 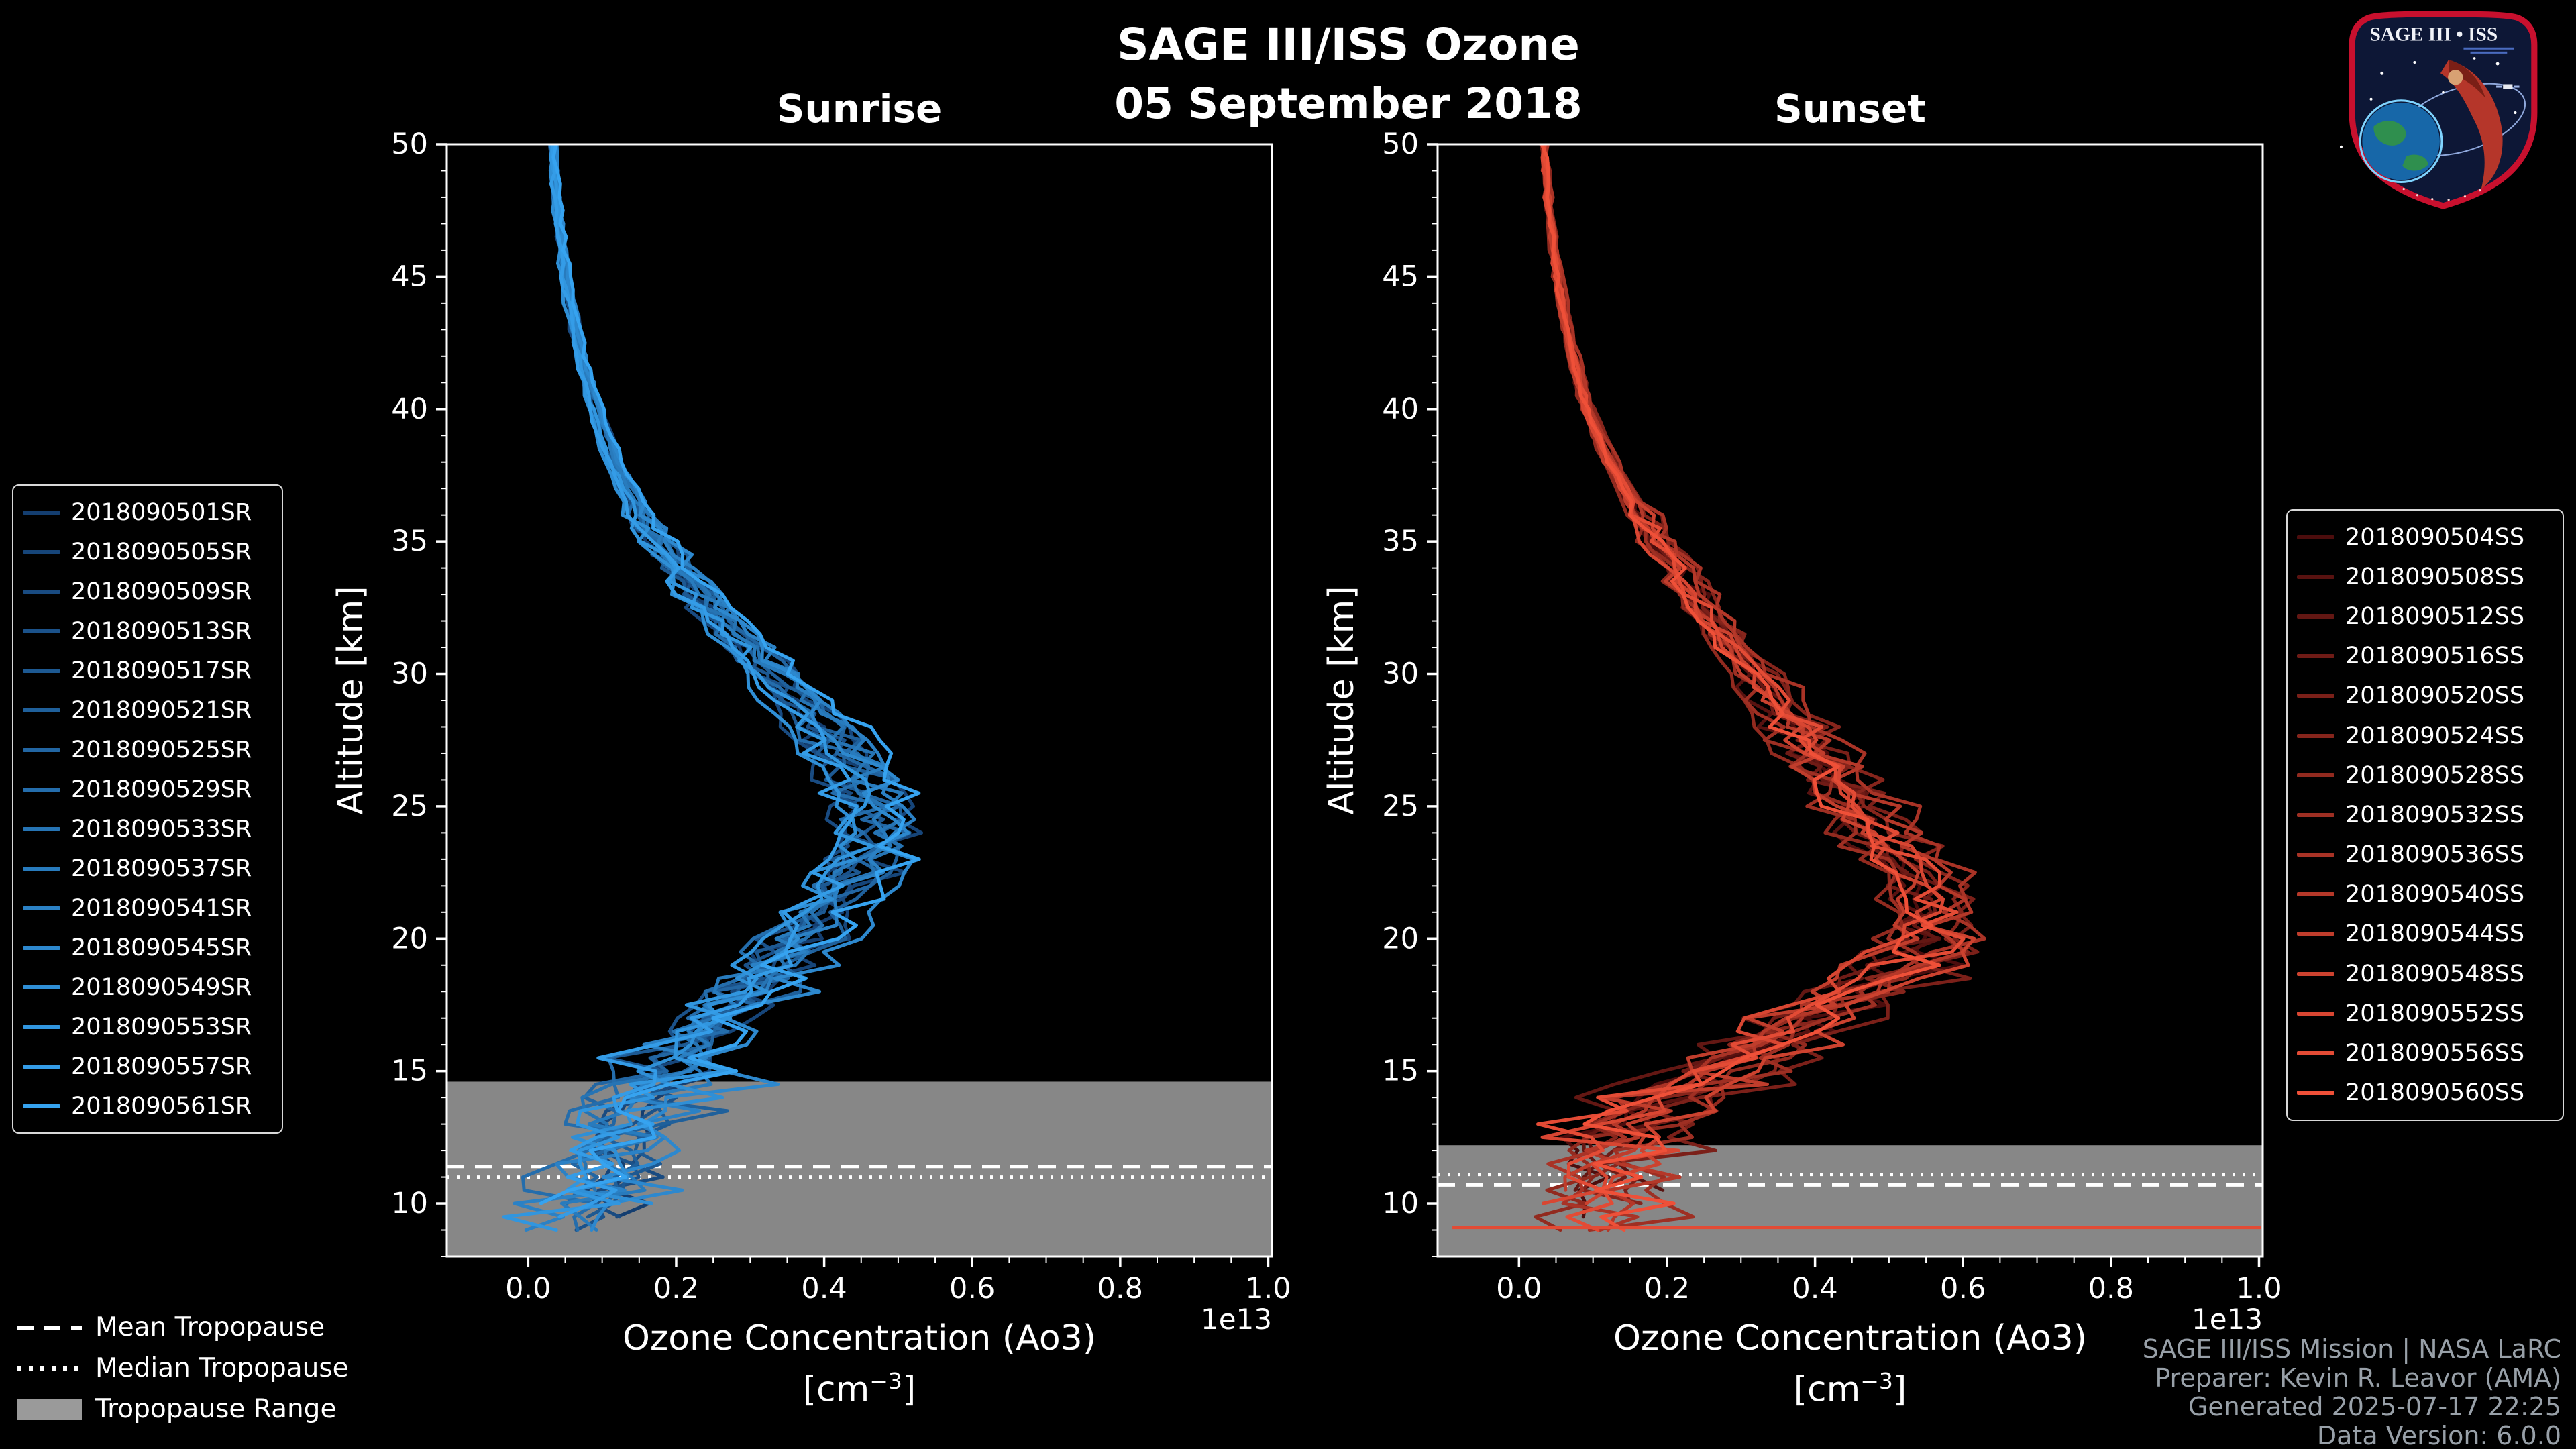 I want to click on earth-continent, so click(x=2415, y=162).